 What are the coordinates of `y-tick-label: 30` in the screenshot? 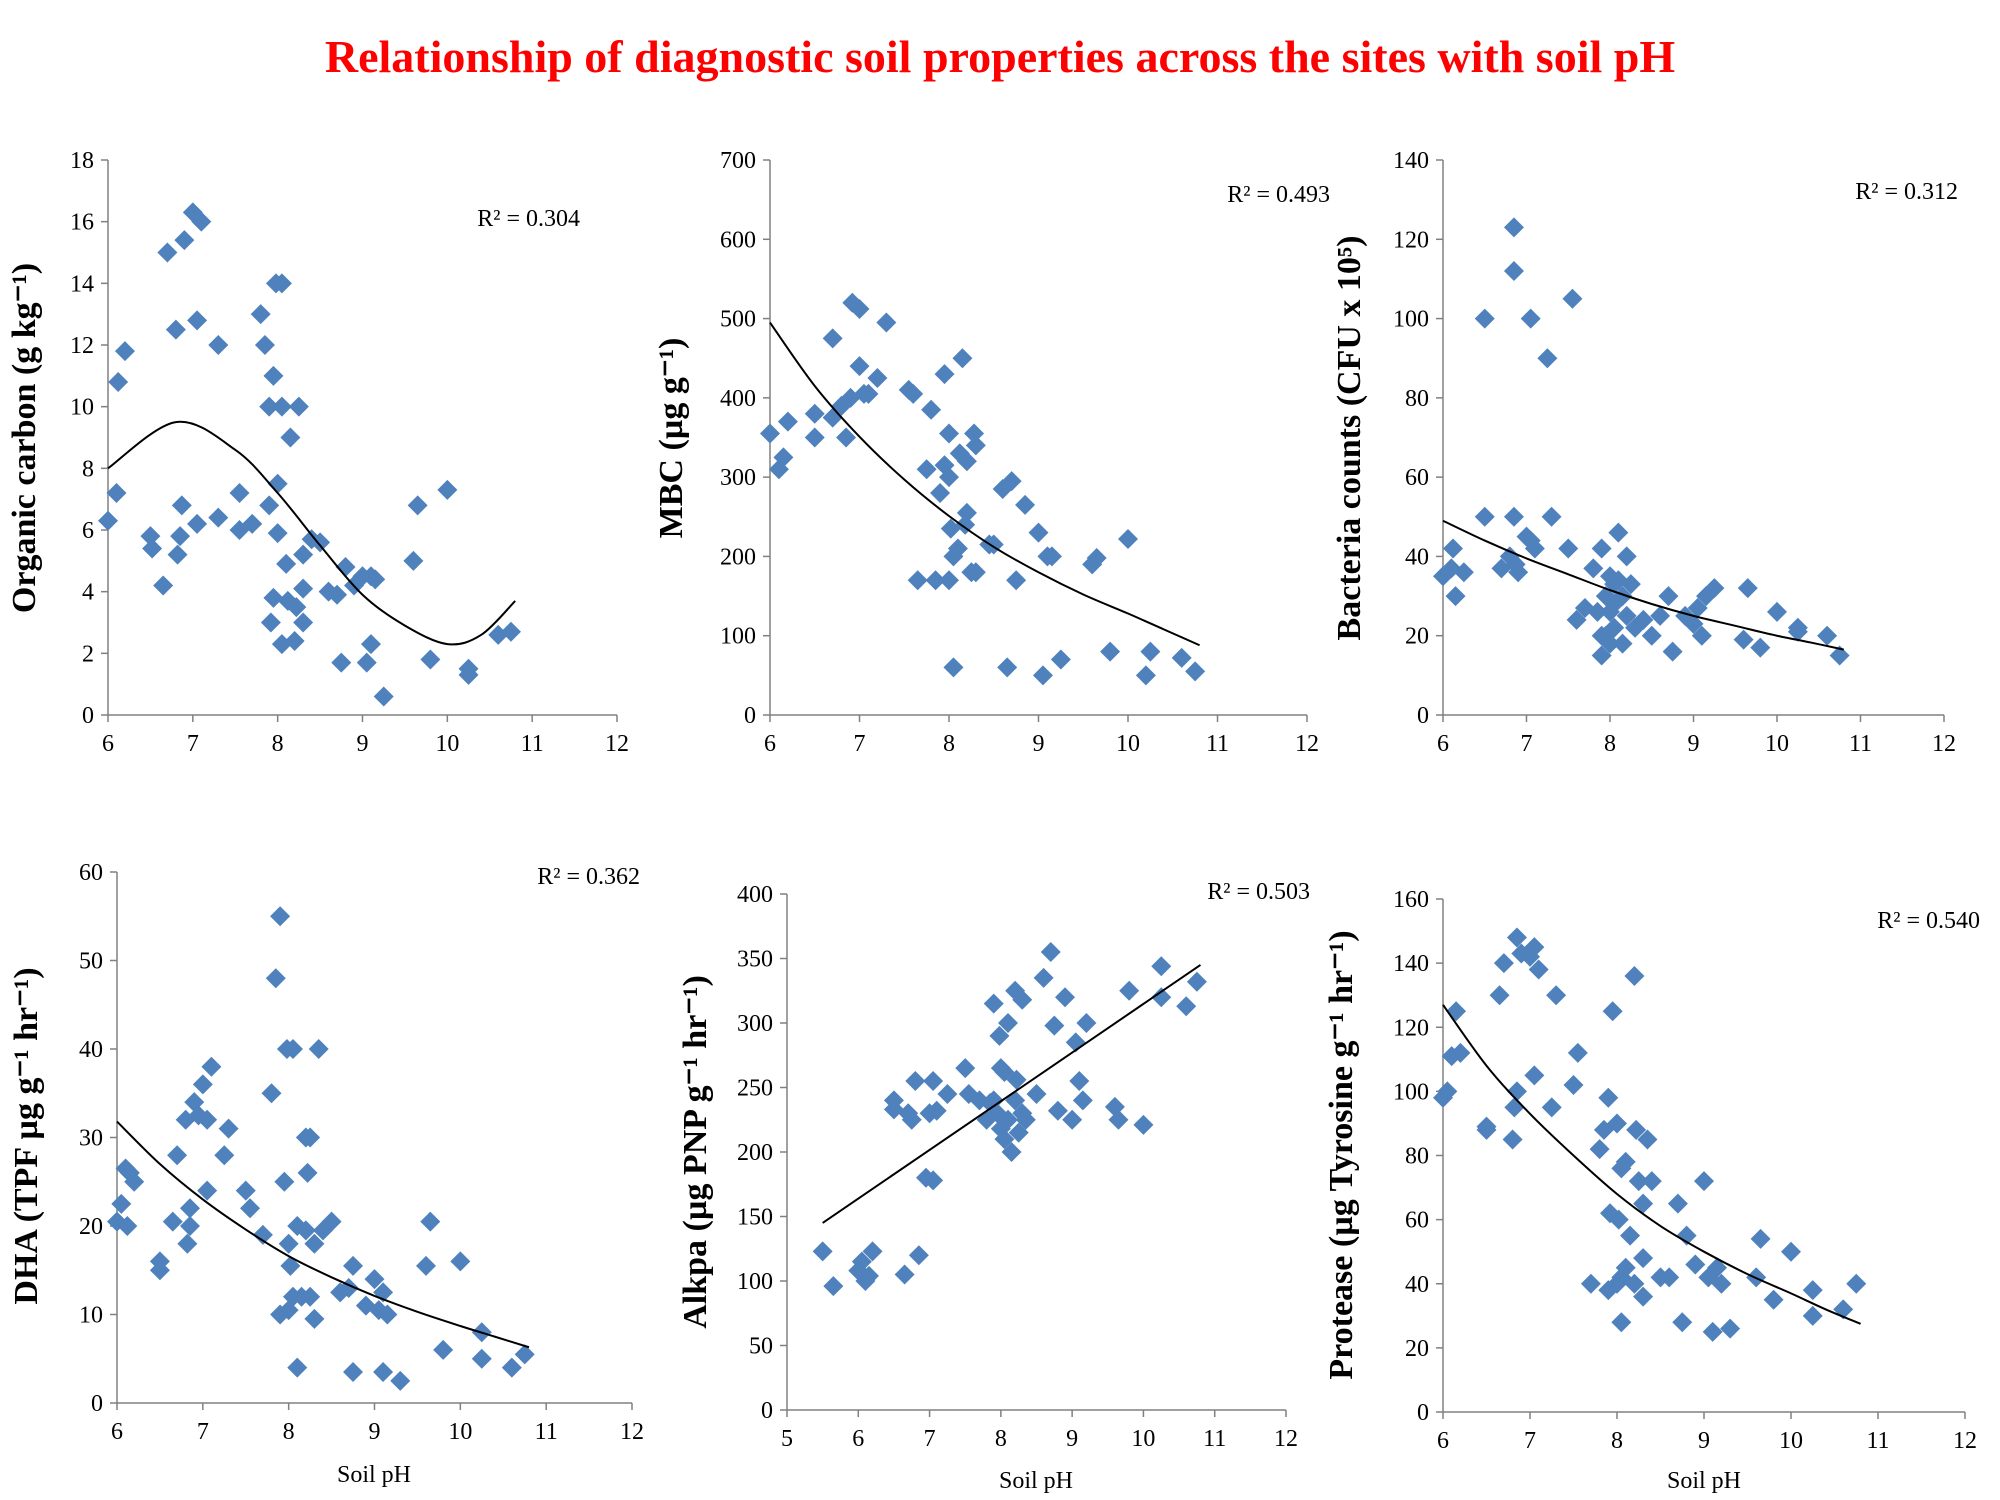 It's located at (91, 1139).